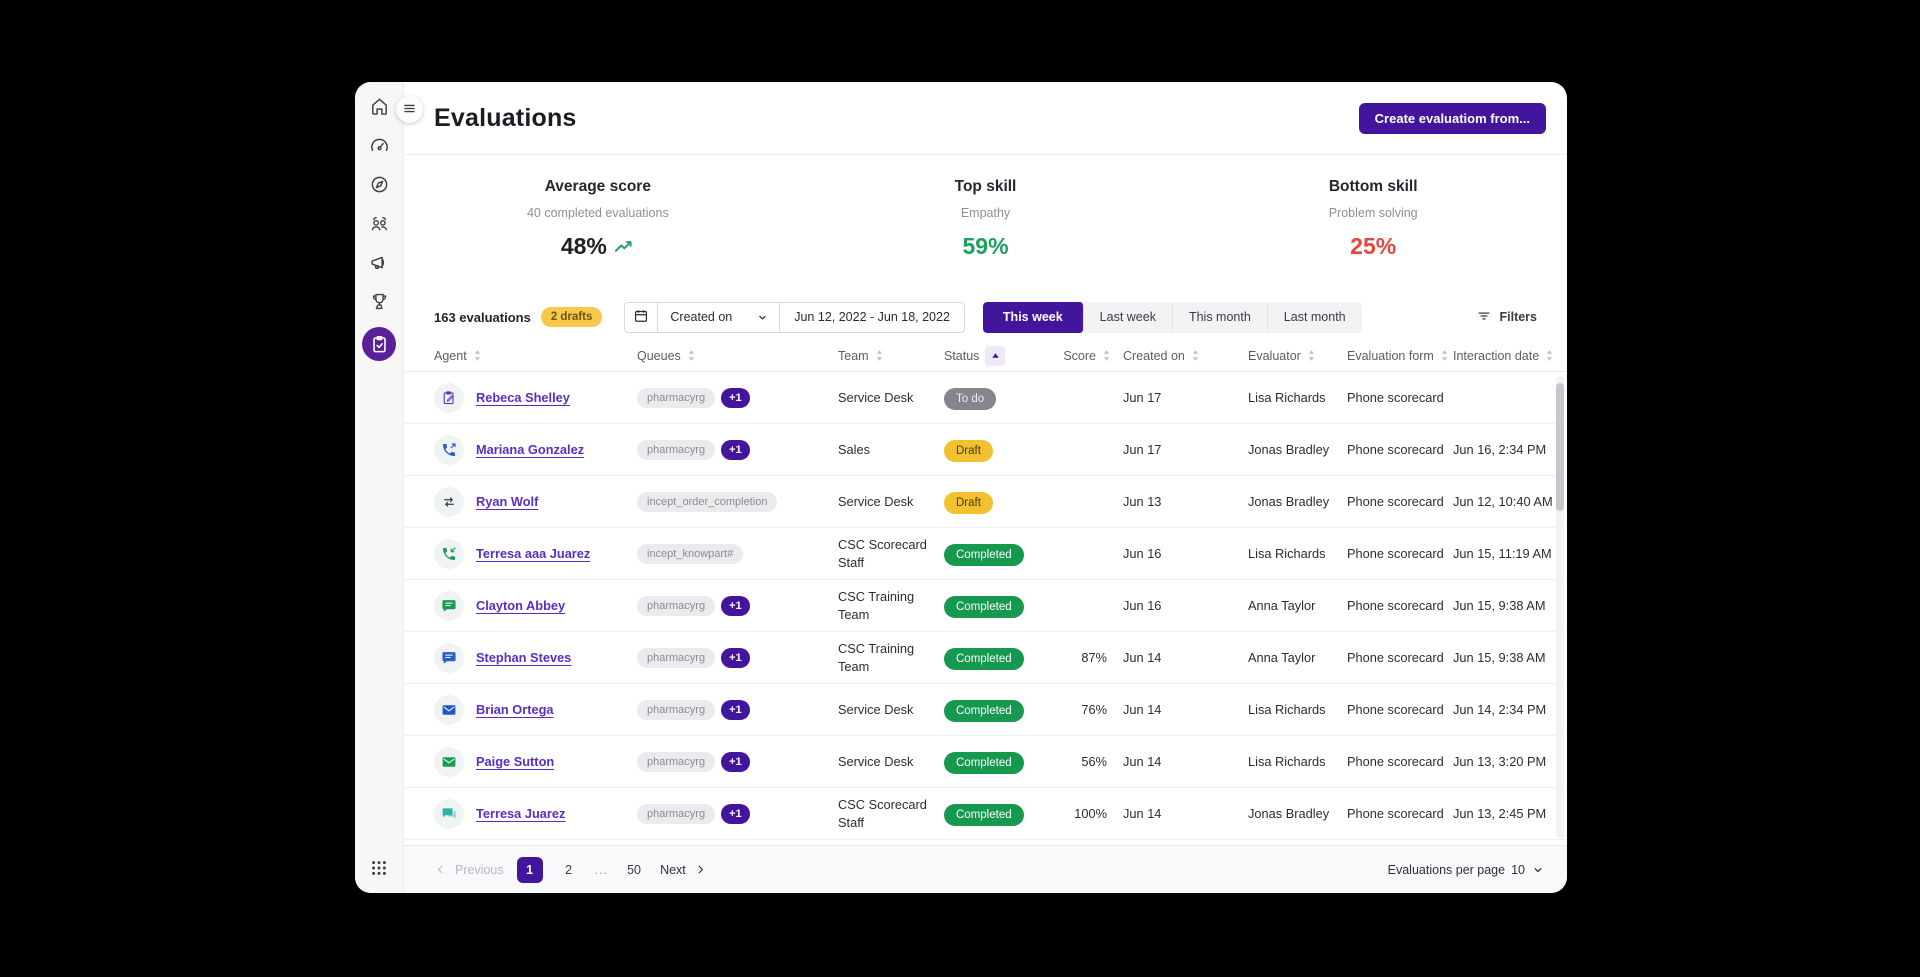  I want to click on page-button-2: 2, so click(569, 870).